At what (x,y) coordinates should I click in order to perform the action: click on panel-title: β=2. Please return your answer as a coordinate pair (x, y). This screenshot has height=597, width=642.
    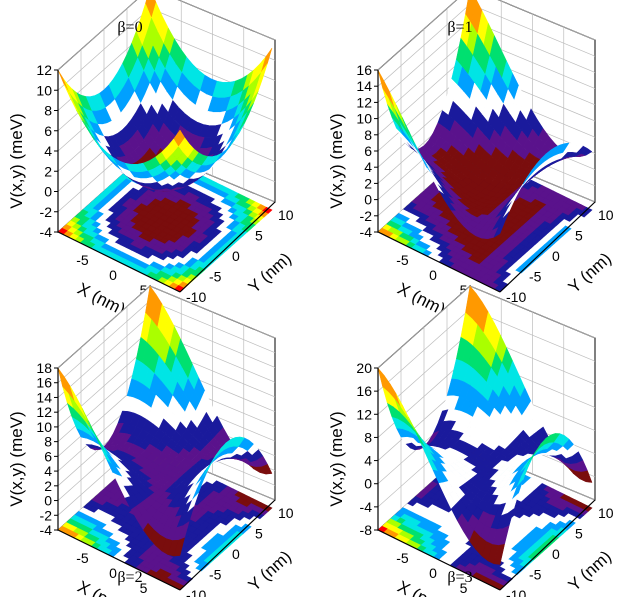
    Looking at the image, I should click on (129, 577).